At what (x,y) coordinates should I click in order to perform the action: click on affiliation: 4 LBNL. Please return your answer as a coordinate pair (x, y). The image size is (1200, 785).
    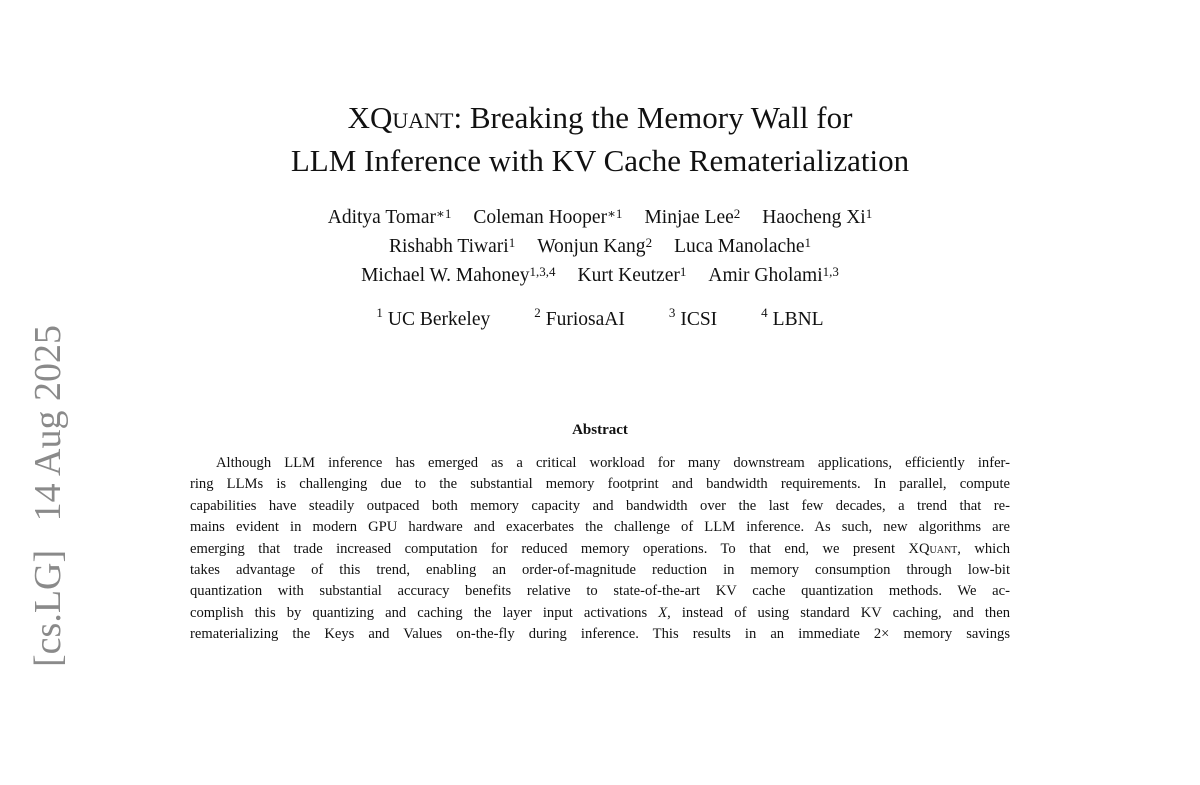
    Looking at the image, I should click on (792, 317).